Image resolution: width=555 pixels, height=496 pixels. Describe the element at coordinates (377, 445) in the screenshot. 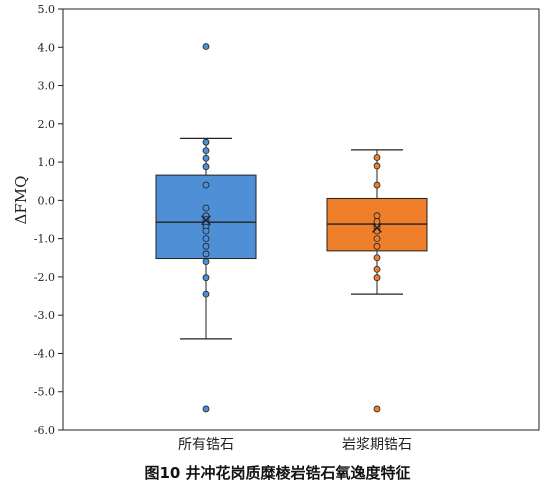

I see `x-category-label: 岩浆期锆石` at that location.